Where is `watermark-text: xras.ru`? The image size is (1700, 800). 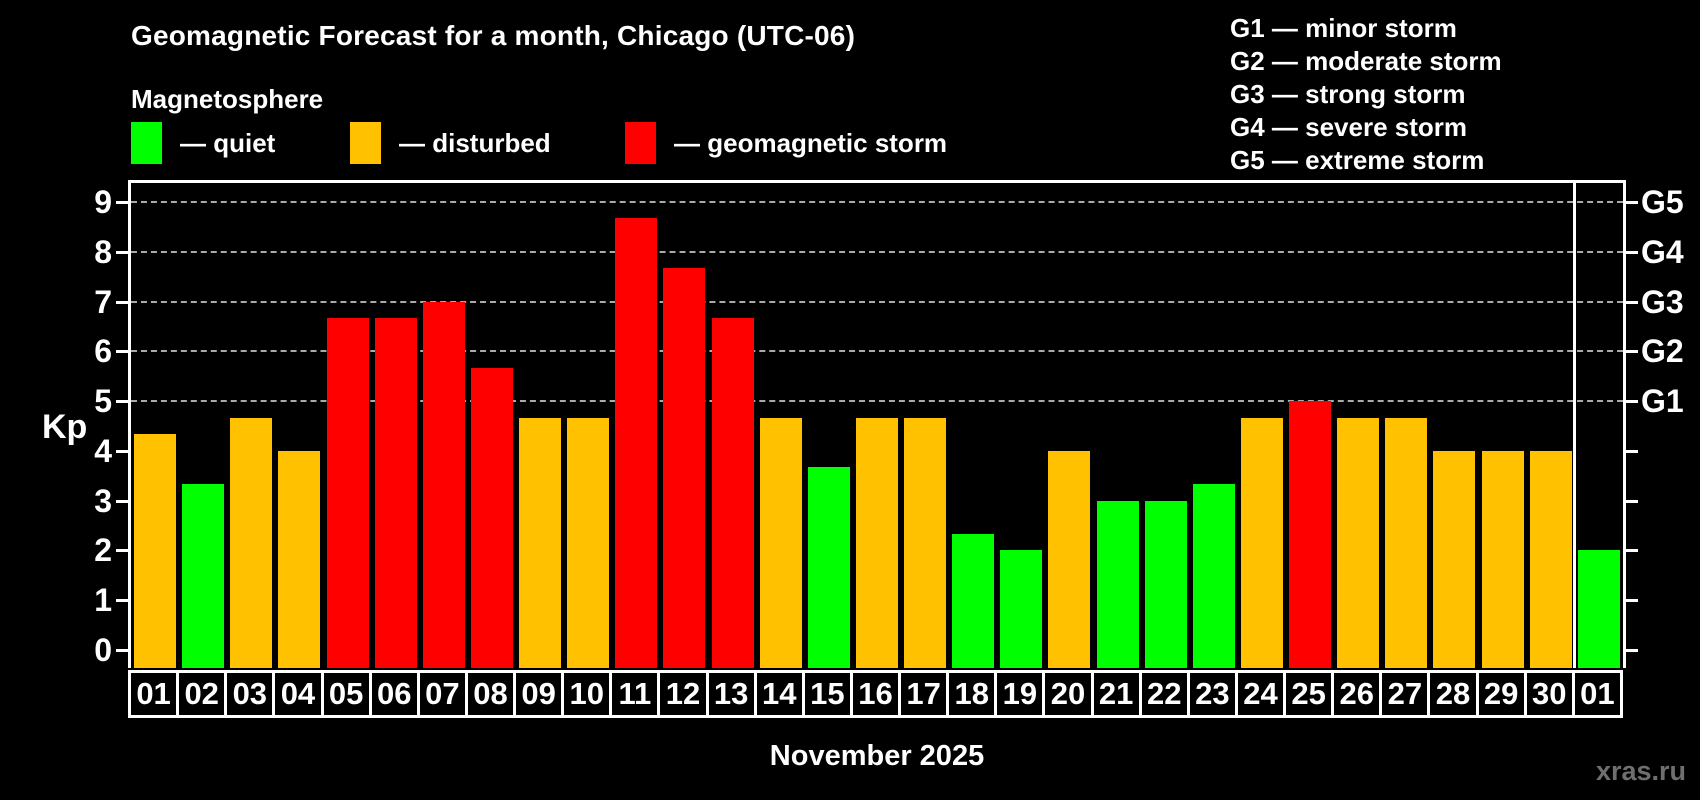 watermark-text: xras.ru is located at coordinates (1640, 771).